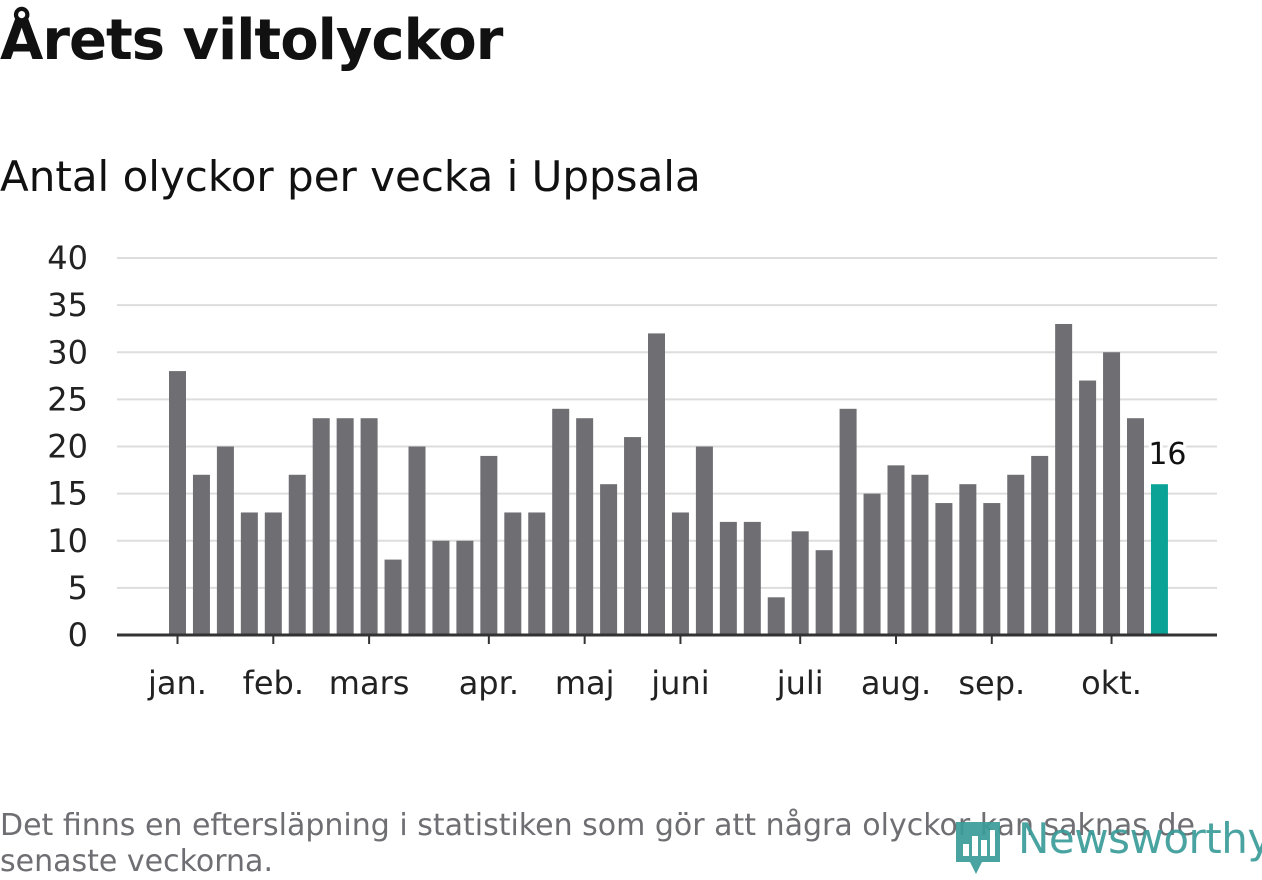 The image size is (1262, 880). What do you see at coordinates (67, 541) in the screenshot?
I see `y-tick-label: 10` at bounding box center [67, 541].